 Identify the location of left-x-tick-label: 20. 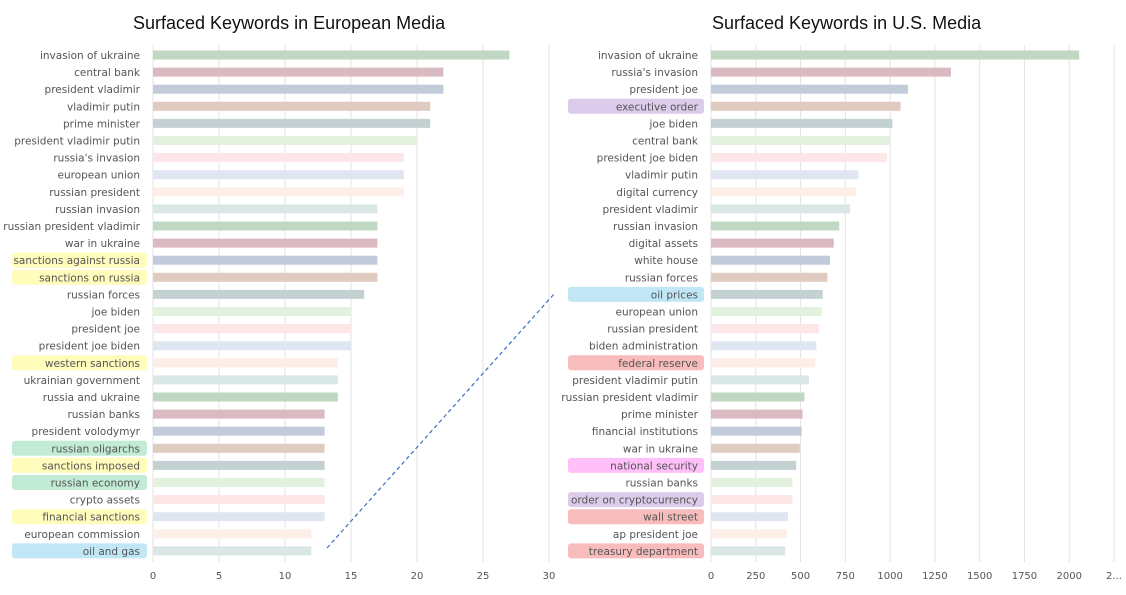
(417, 576).